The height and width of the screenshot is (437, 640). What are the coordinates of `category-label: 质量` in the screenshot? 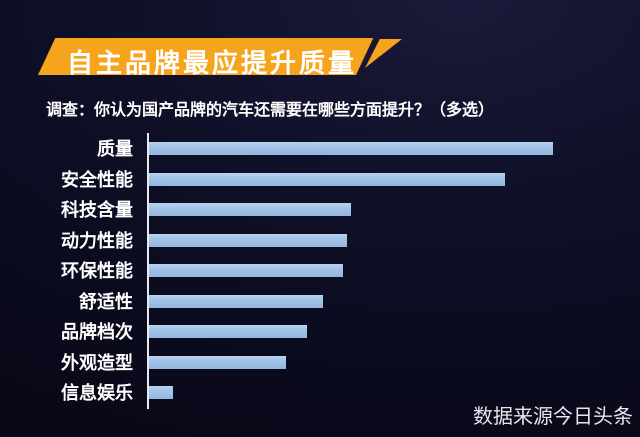 It's located at (115, 149).